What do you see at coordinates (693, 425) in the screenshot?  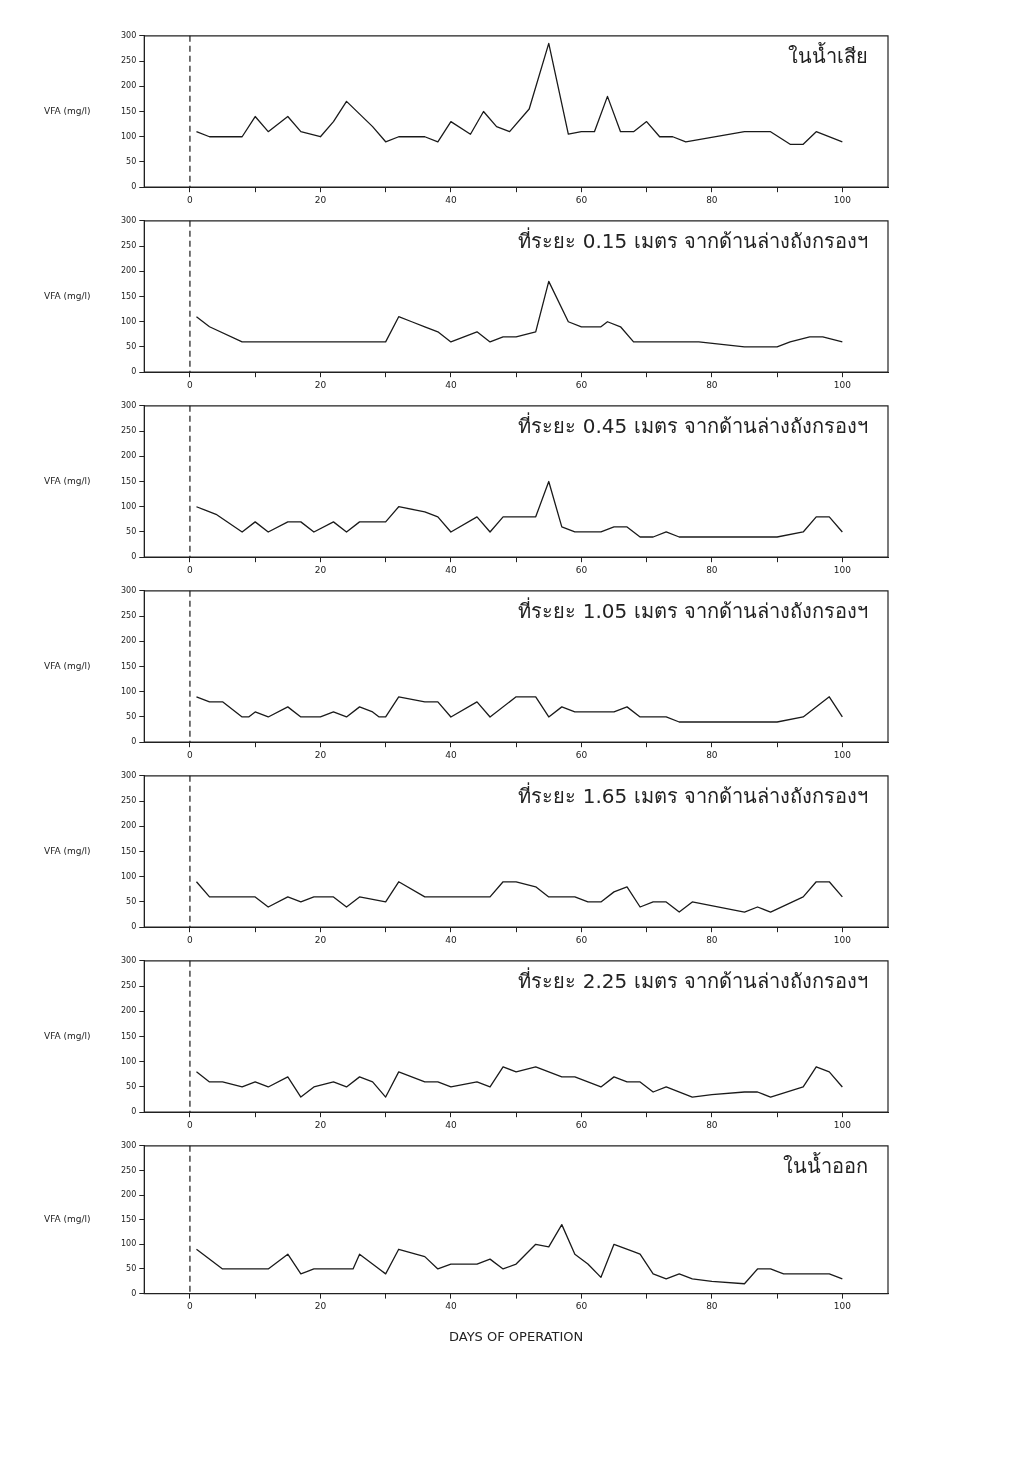 I see `annotation: ที่ระยะ 0.45 เมตร จากด้านล่างถังกรองฯ` at bounding box center [693, 425].